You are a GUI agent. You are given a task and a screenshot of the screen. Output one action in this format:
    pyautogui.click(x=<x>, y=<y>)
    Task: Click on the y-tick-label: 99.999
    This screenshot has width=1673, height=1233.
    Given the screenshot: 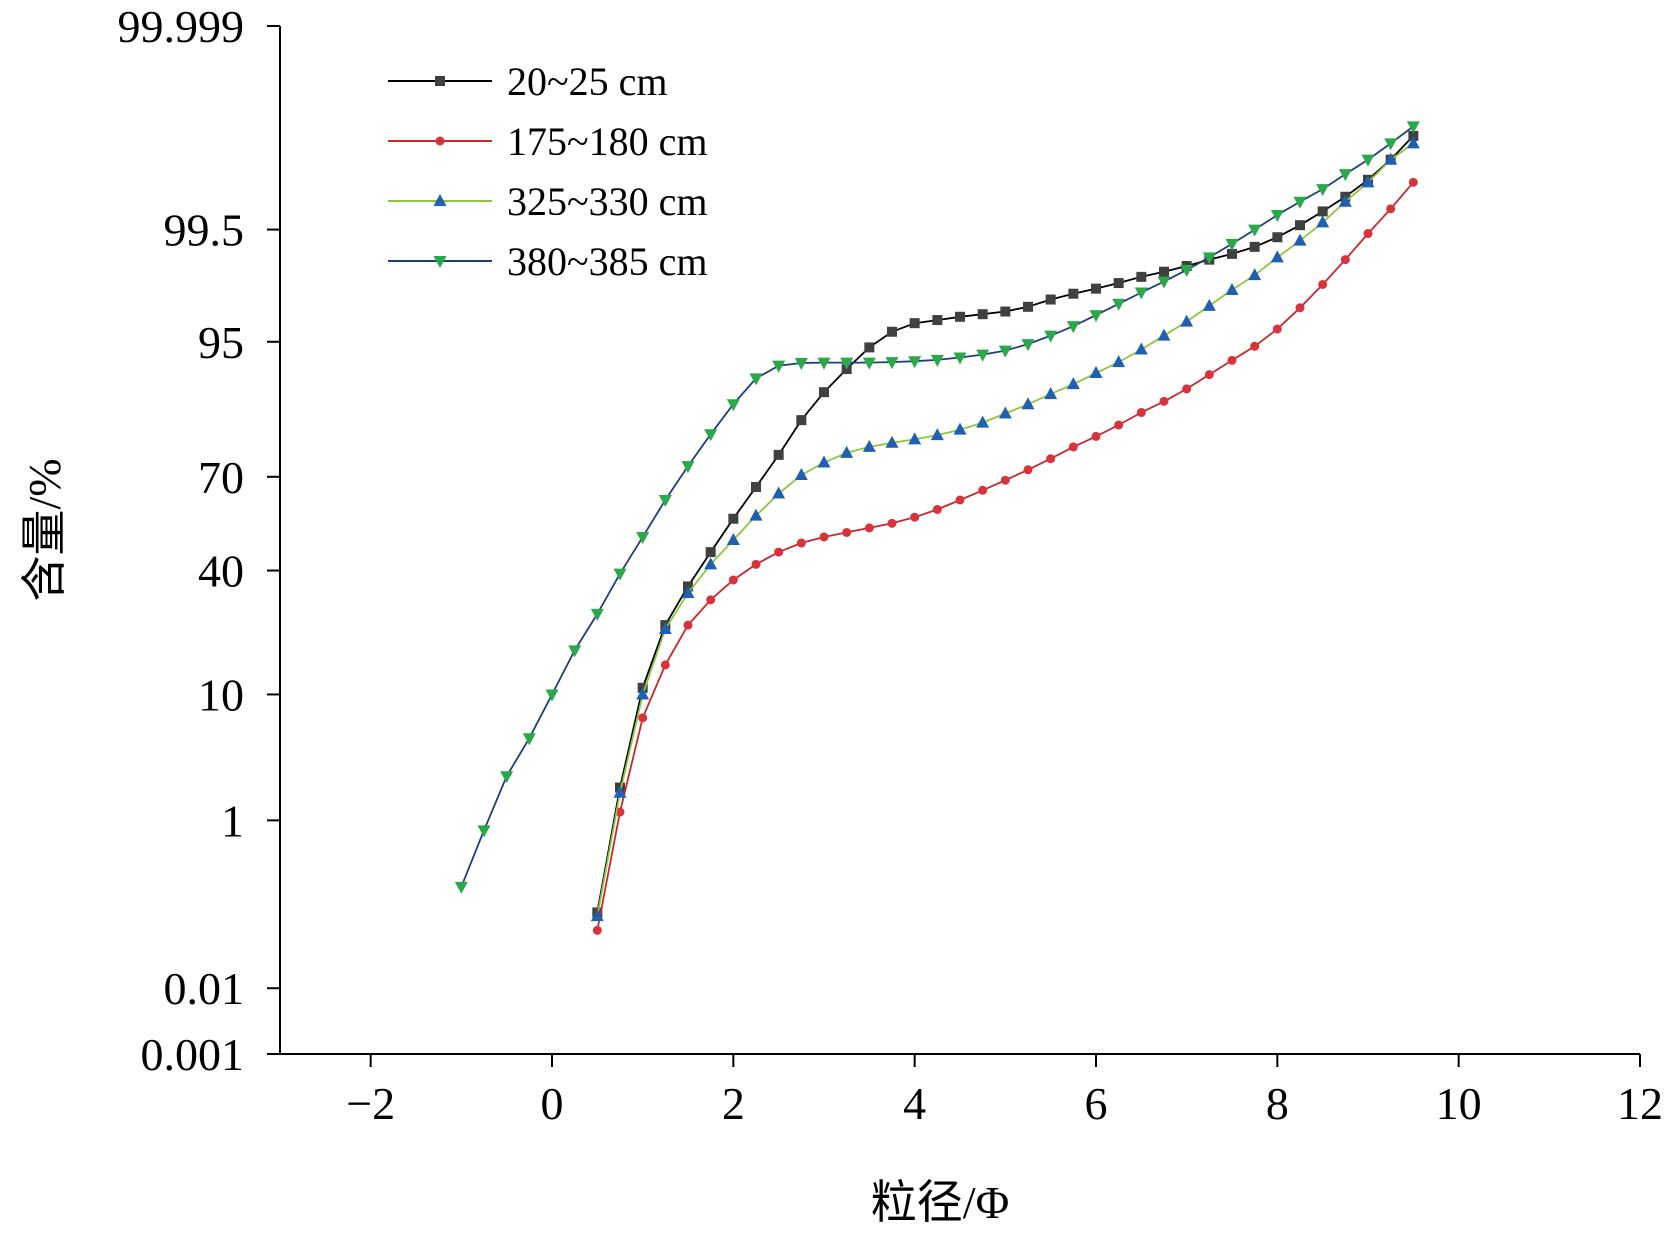 What is the action you would take?
    pyautogui.click(x=181, y=26)
    